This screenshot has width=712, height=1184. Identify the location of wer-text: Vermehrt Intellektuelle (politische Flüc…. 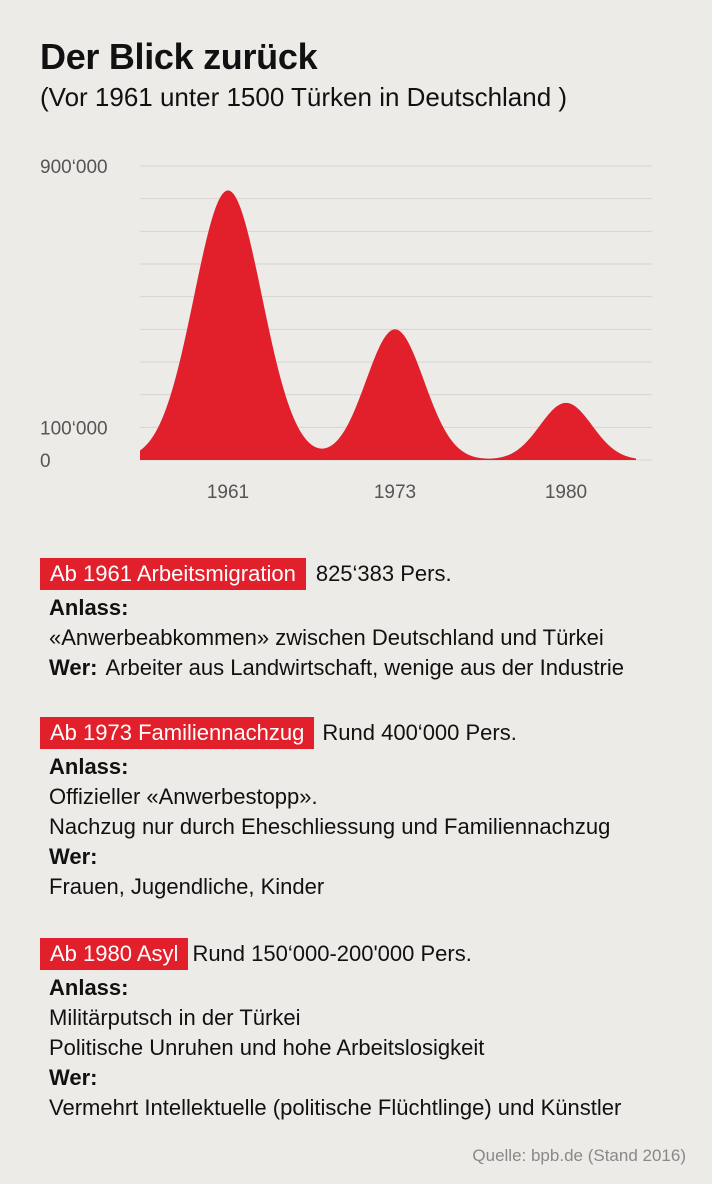
(335, 1107).